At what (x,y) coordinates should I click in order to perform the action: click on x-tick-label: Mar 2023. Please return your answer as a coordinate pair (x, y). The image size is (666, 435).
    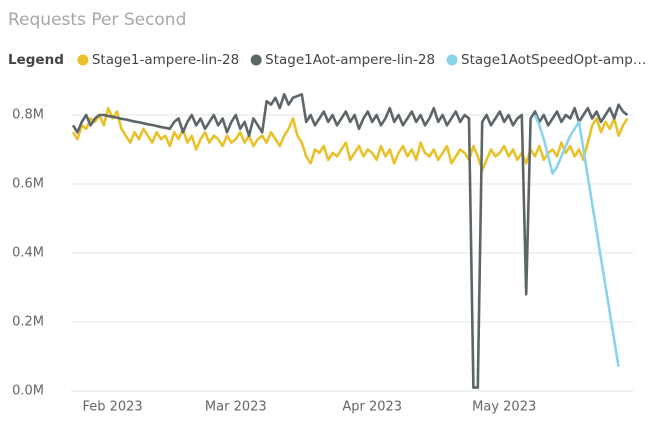
    Looking at the image, I should click on (236, 407).